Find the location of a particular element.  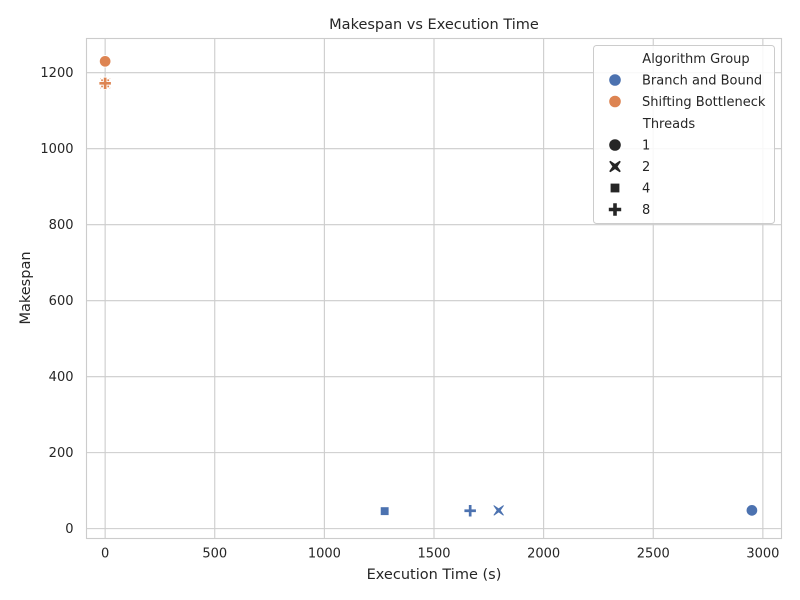

x-tick-label: 2000 is located at coordinates (543, 554).